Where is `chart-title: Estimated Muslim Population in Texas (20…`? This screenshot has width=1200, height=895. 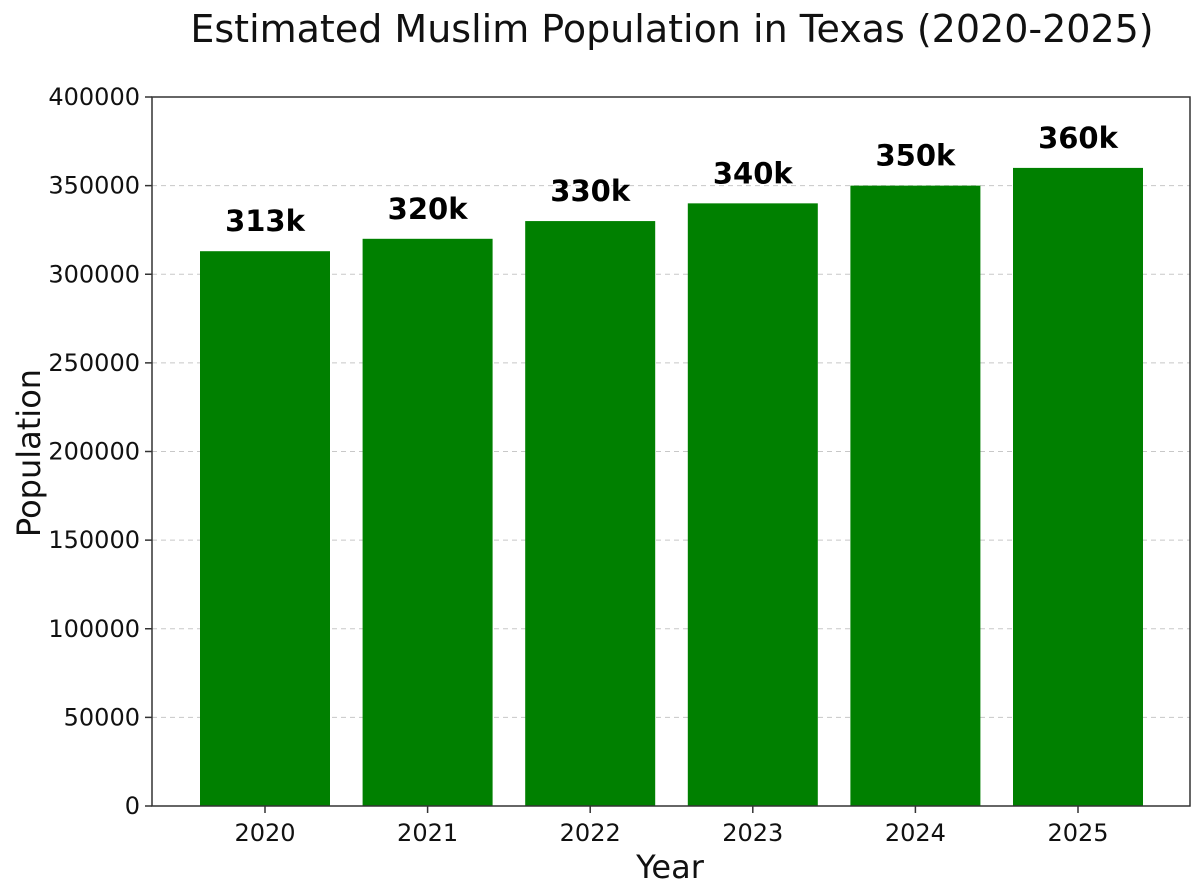
chart-title: Estimated Muslim Population in Texas (20… is located at coordinates (671, 29).